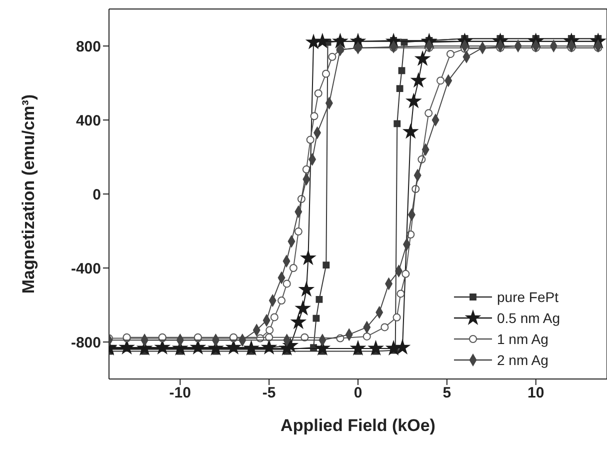 This screenshot has height=455, width=607. Describe the element at coordinates (522, 339) in the screenshot. I see `legend-label: 1 nm Ag` at that location.